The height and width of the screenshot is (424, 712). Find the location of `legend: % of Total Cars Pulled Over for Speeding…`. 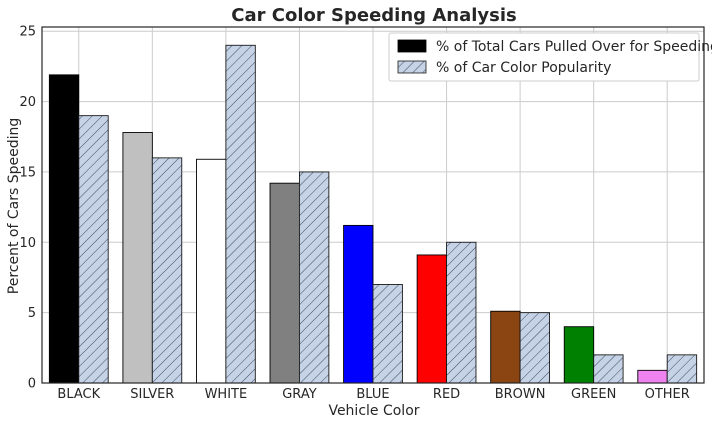

legend: % of Total Cars Pulled Over for Speeding… is located at coordinates (550, 57).